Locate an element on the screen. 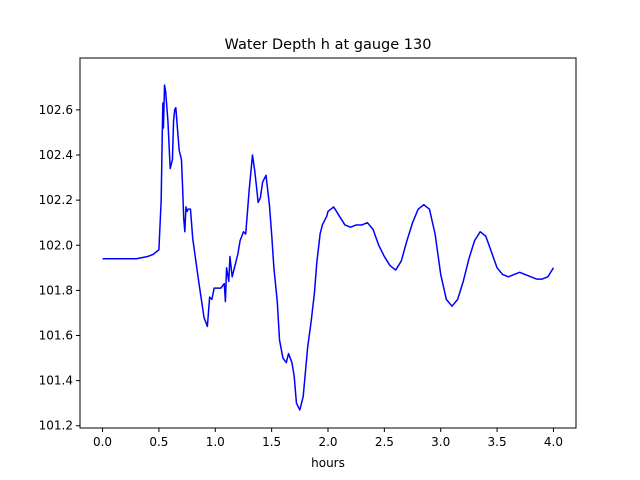 The height and width of the screenshot is (480, 640). y-tick-label: 102.0 is located at coordinates (56, 245).